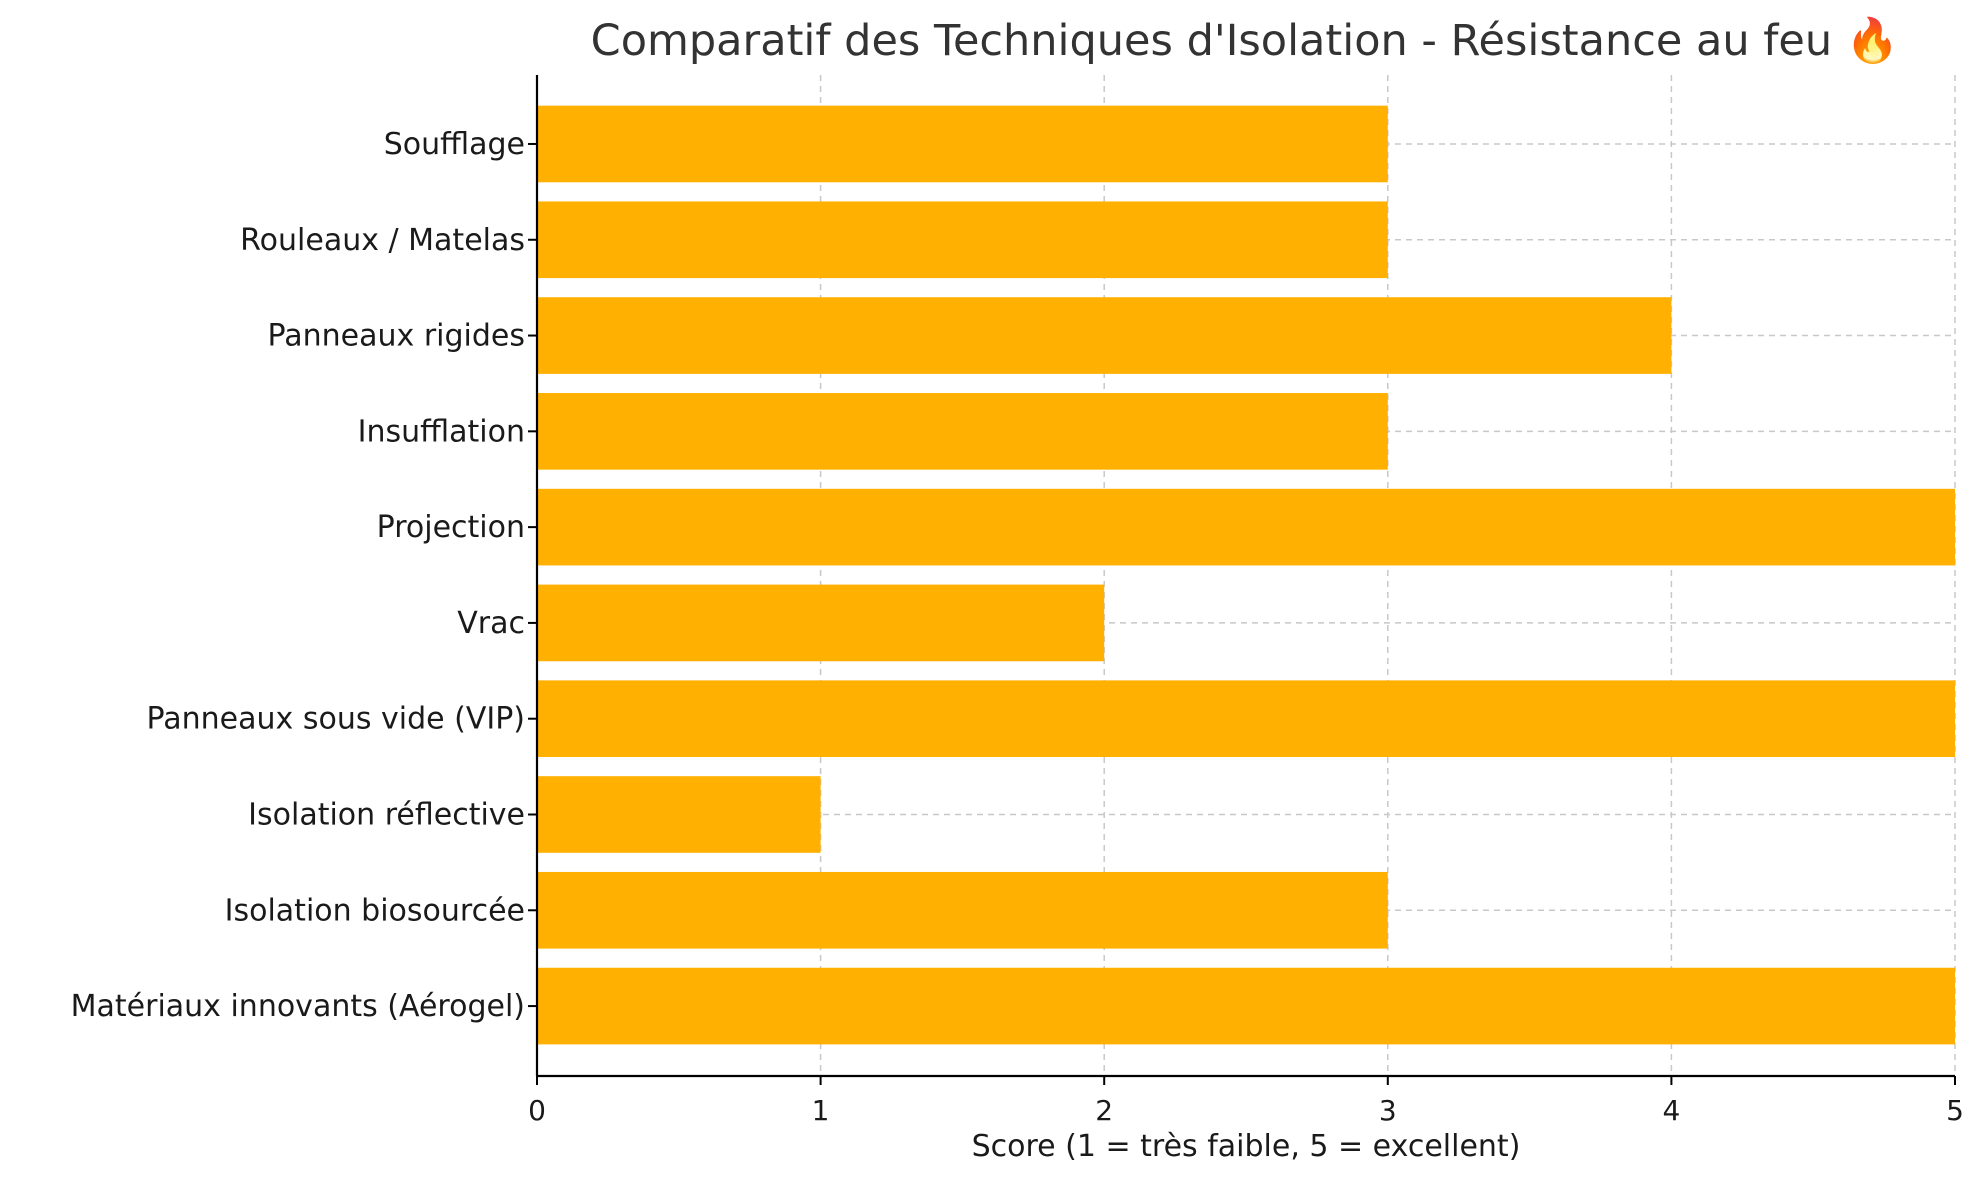 The image size is (1980, 1180). What do you see at coordinates (386, 814) in the screenshot?
I see `category-label: Isolation réflective` at bounding box center [386, 814].